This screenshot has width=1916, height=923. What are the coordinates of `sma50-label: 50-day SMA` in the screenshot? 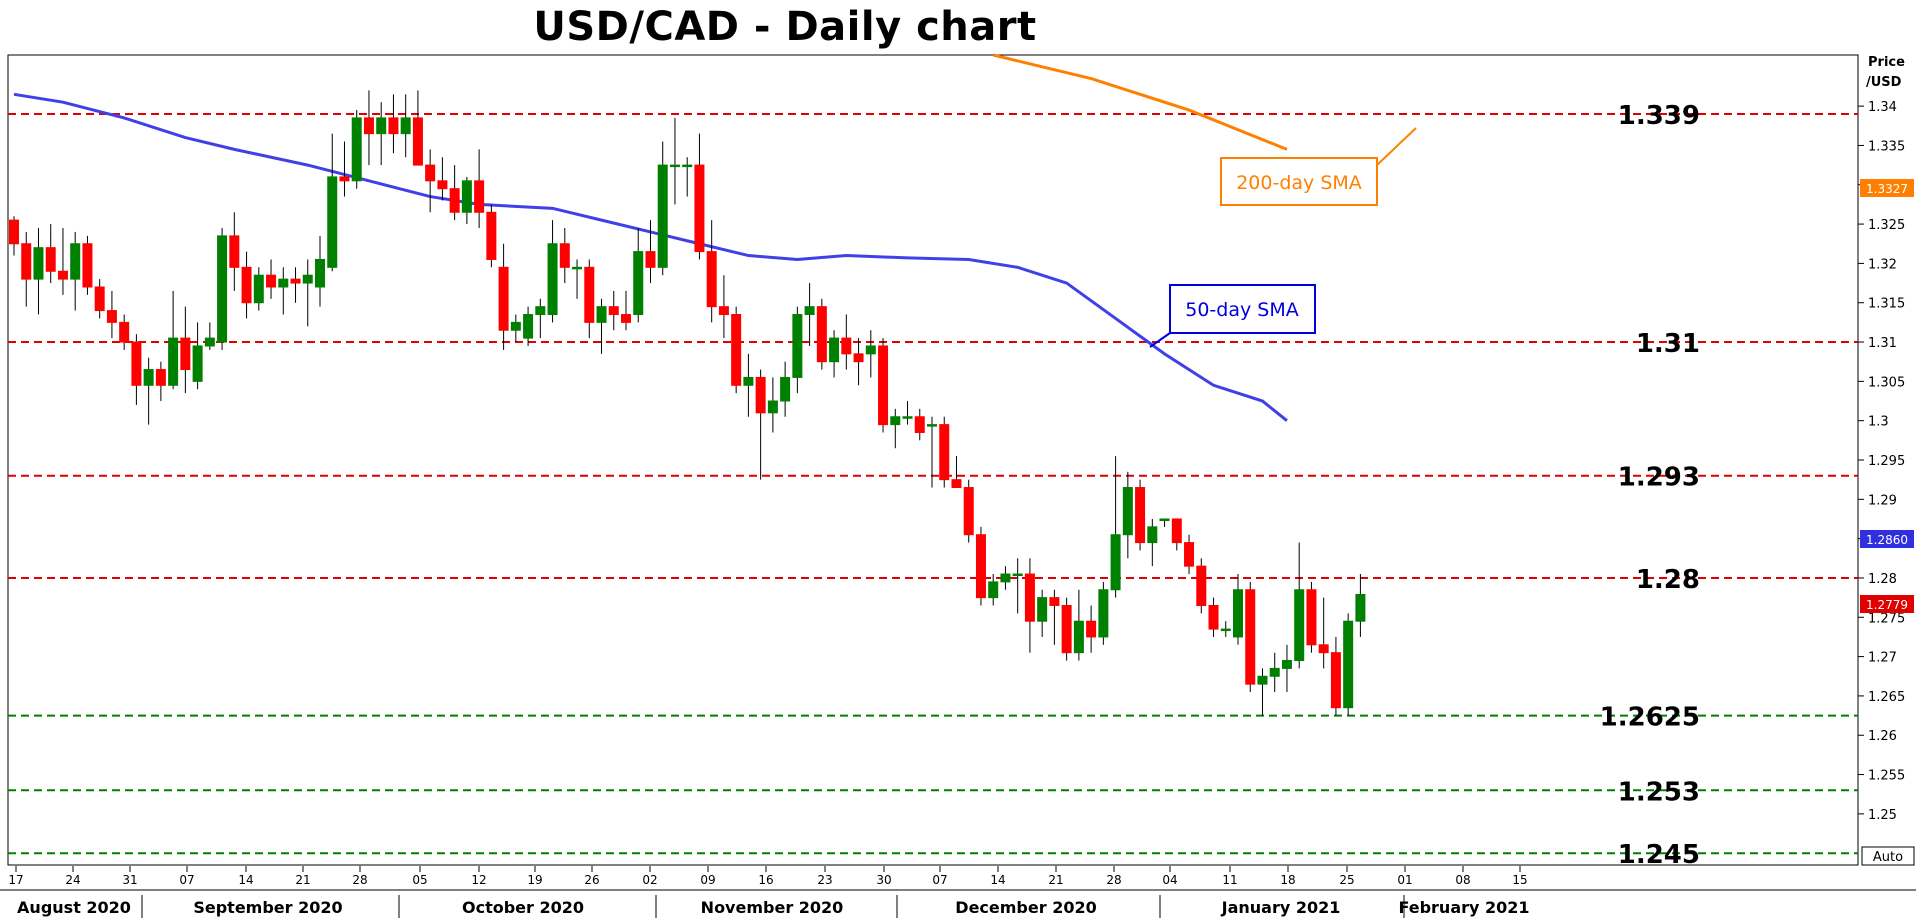 It's located at (1241, 310).